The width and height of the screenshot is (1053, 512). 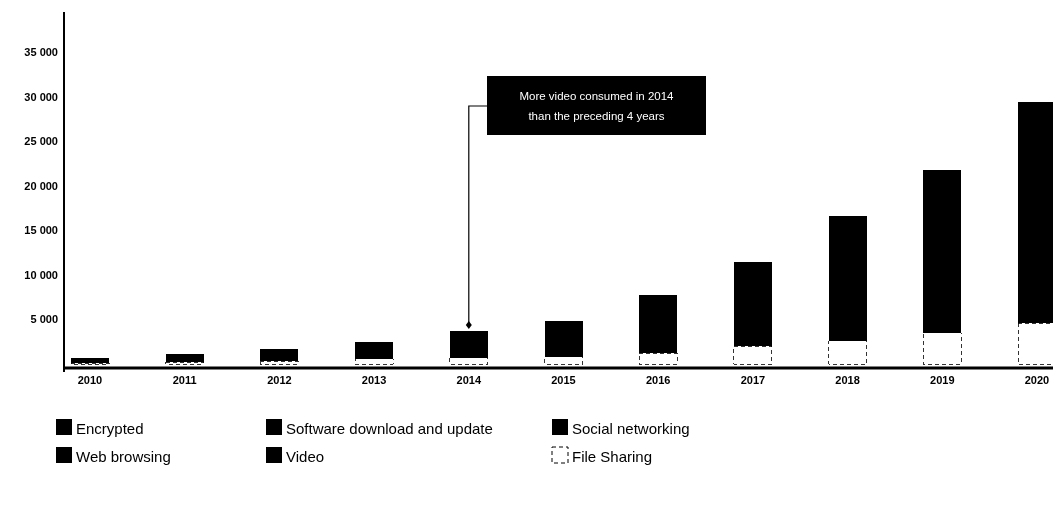 What do you see at coordinates (563, 380) in the screenshot?
I see `x-tick-label: 2015` at bounding box center [563, 380].